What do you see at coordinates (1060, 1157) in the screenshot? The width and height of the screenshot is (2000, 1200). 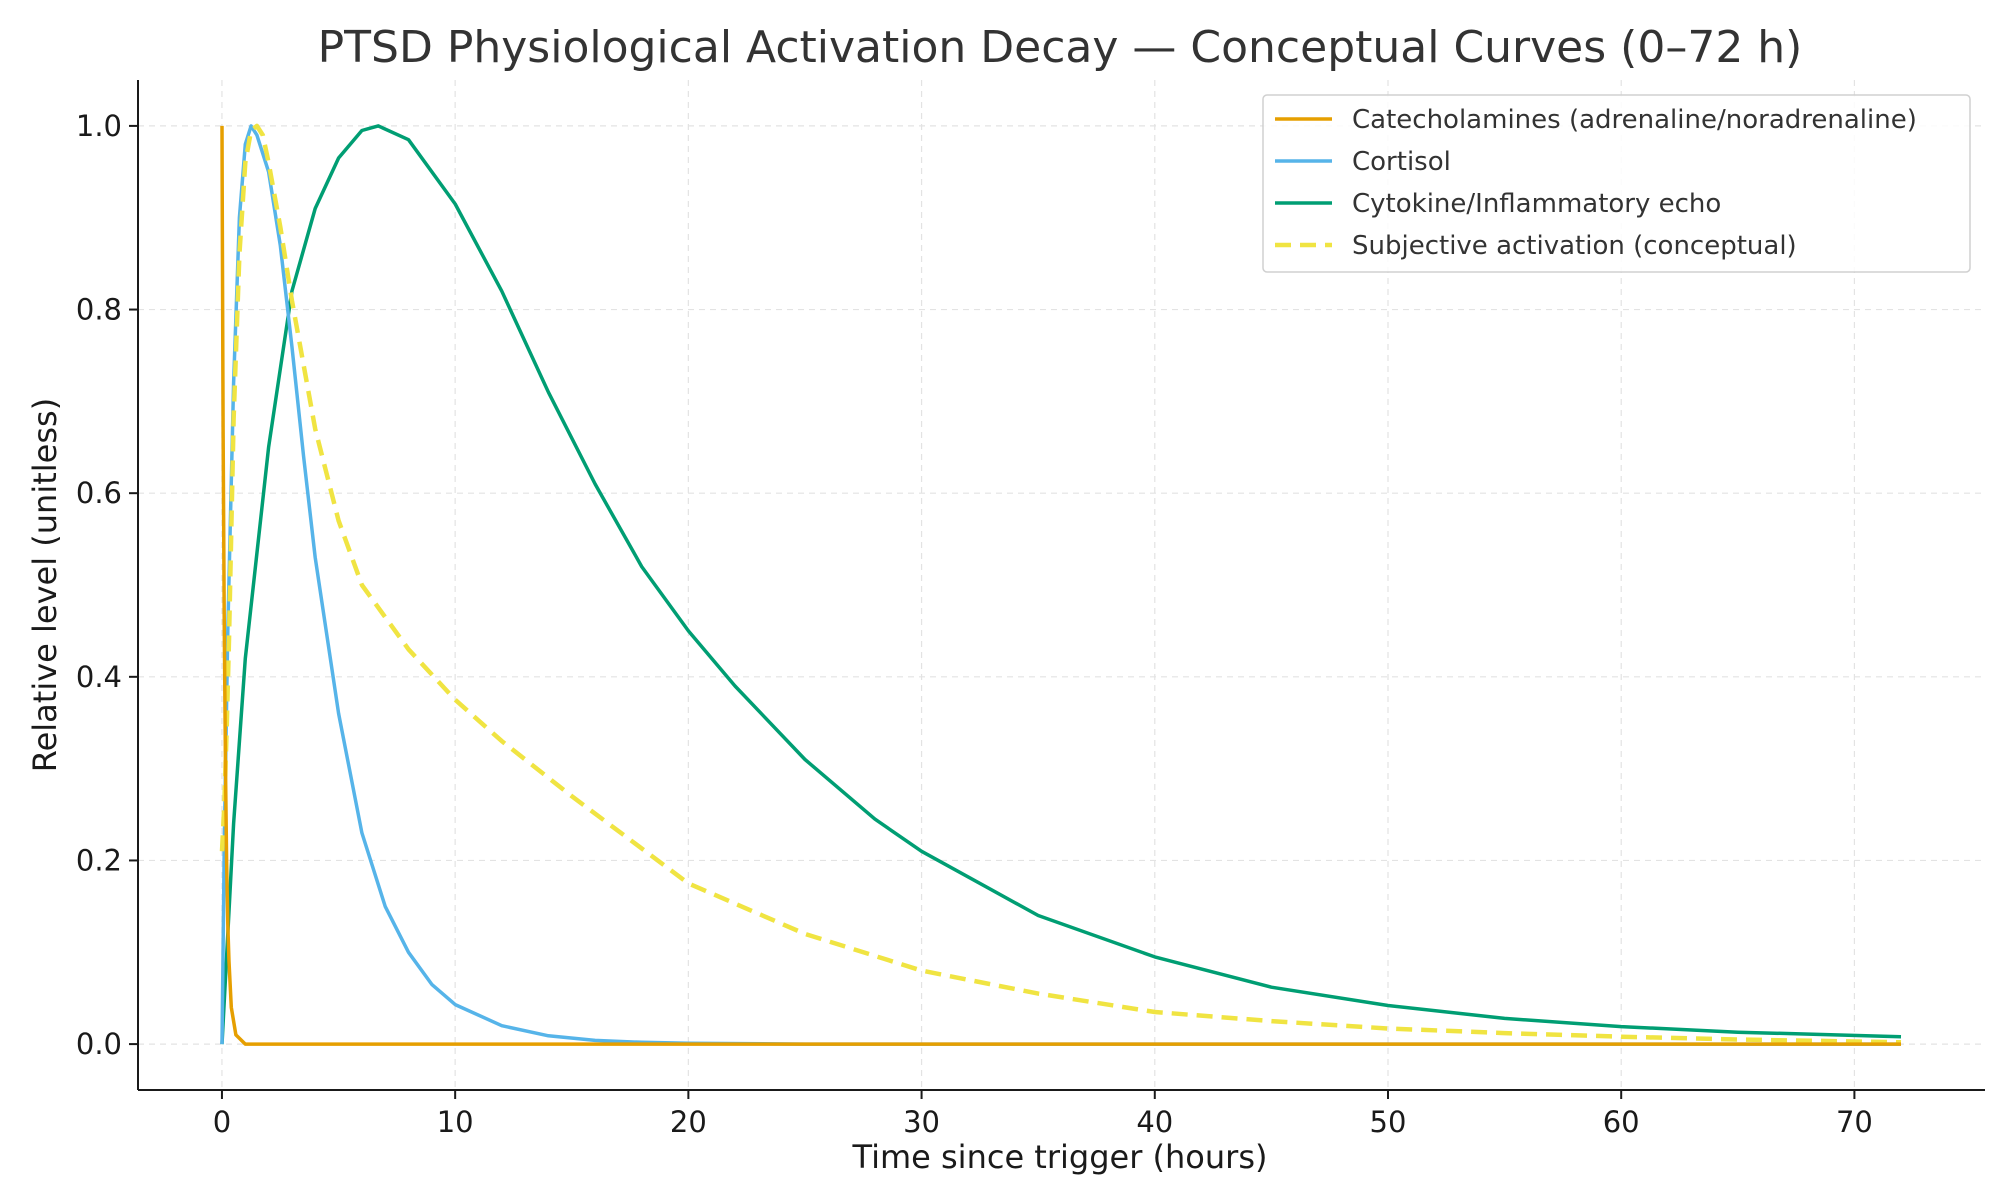 I see `x-axis-label: Time since trigger (hours)` at bounding box center [1060, 1157].